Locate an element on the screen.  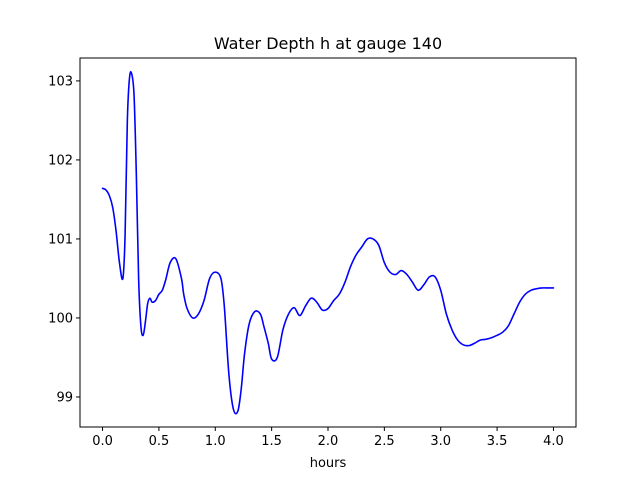
y-tick-label: 101 is located at coordinates (60, 239).